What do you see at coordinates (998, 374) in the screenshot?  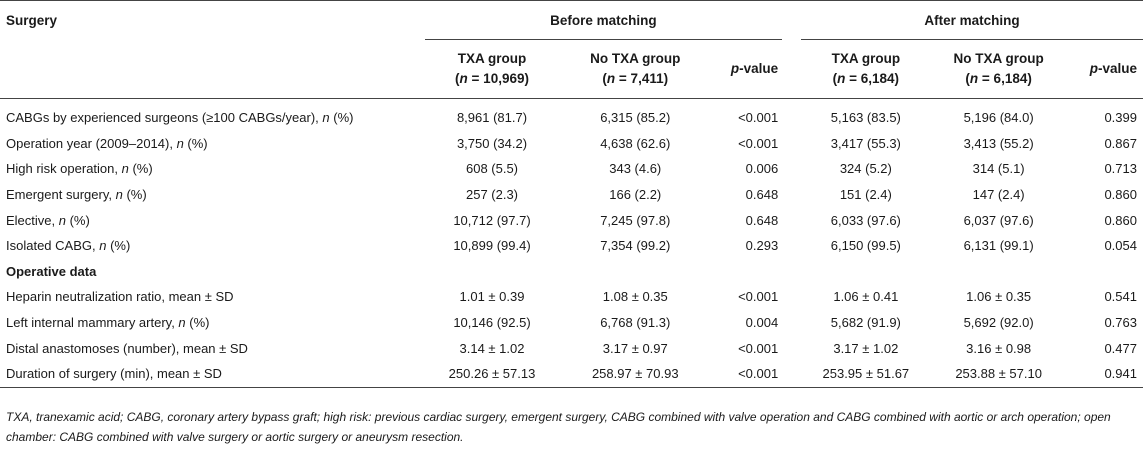 I see `table-cell: 253.88 ± 57.10` at bounding box center [998, 374].